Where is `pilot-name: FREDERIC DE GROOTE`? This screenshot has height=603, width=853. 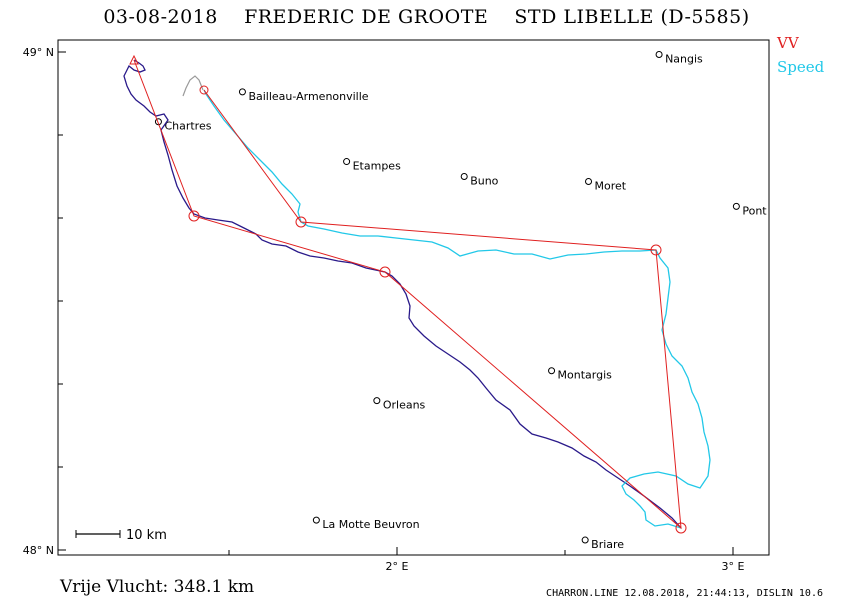
pilot-name: FREDERIC DE GROOTE is located at coordinates (366, 17).